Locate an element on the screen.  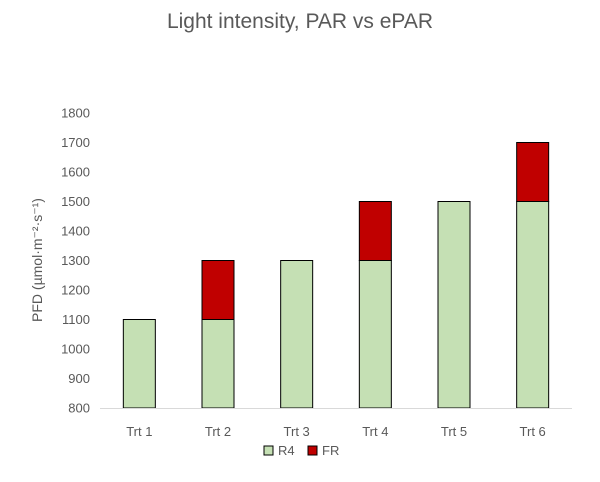
x-tick-label: Trt 4 is located at coordinates (375, 431).